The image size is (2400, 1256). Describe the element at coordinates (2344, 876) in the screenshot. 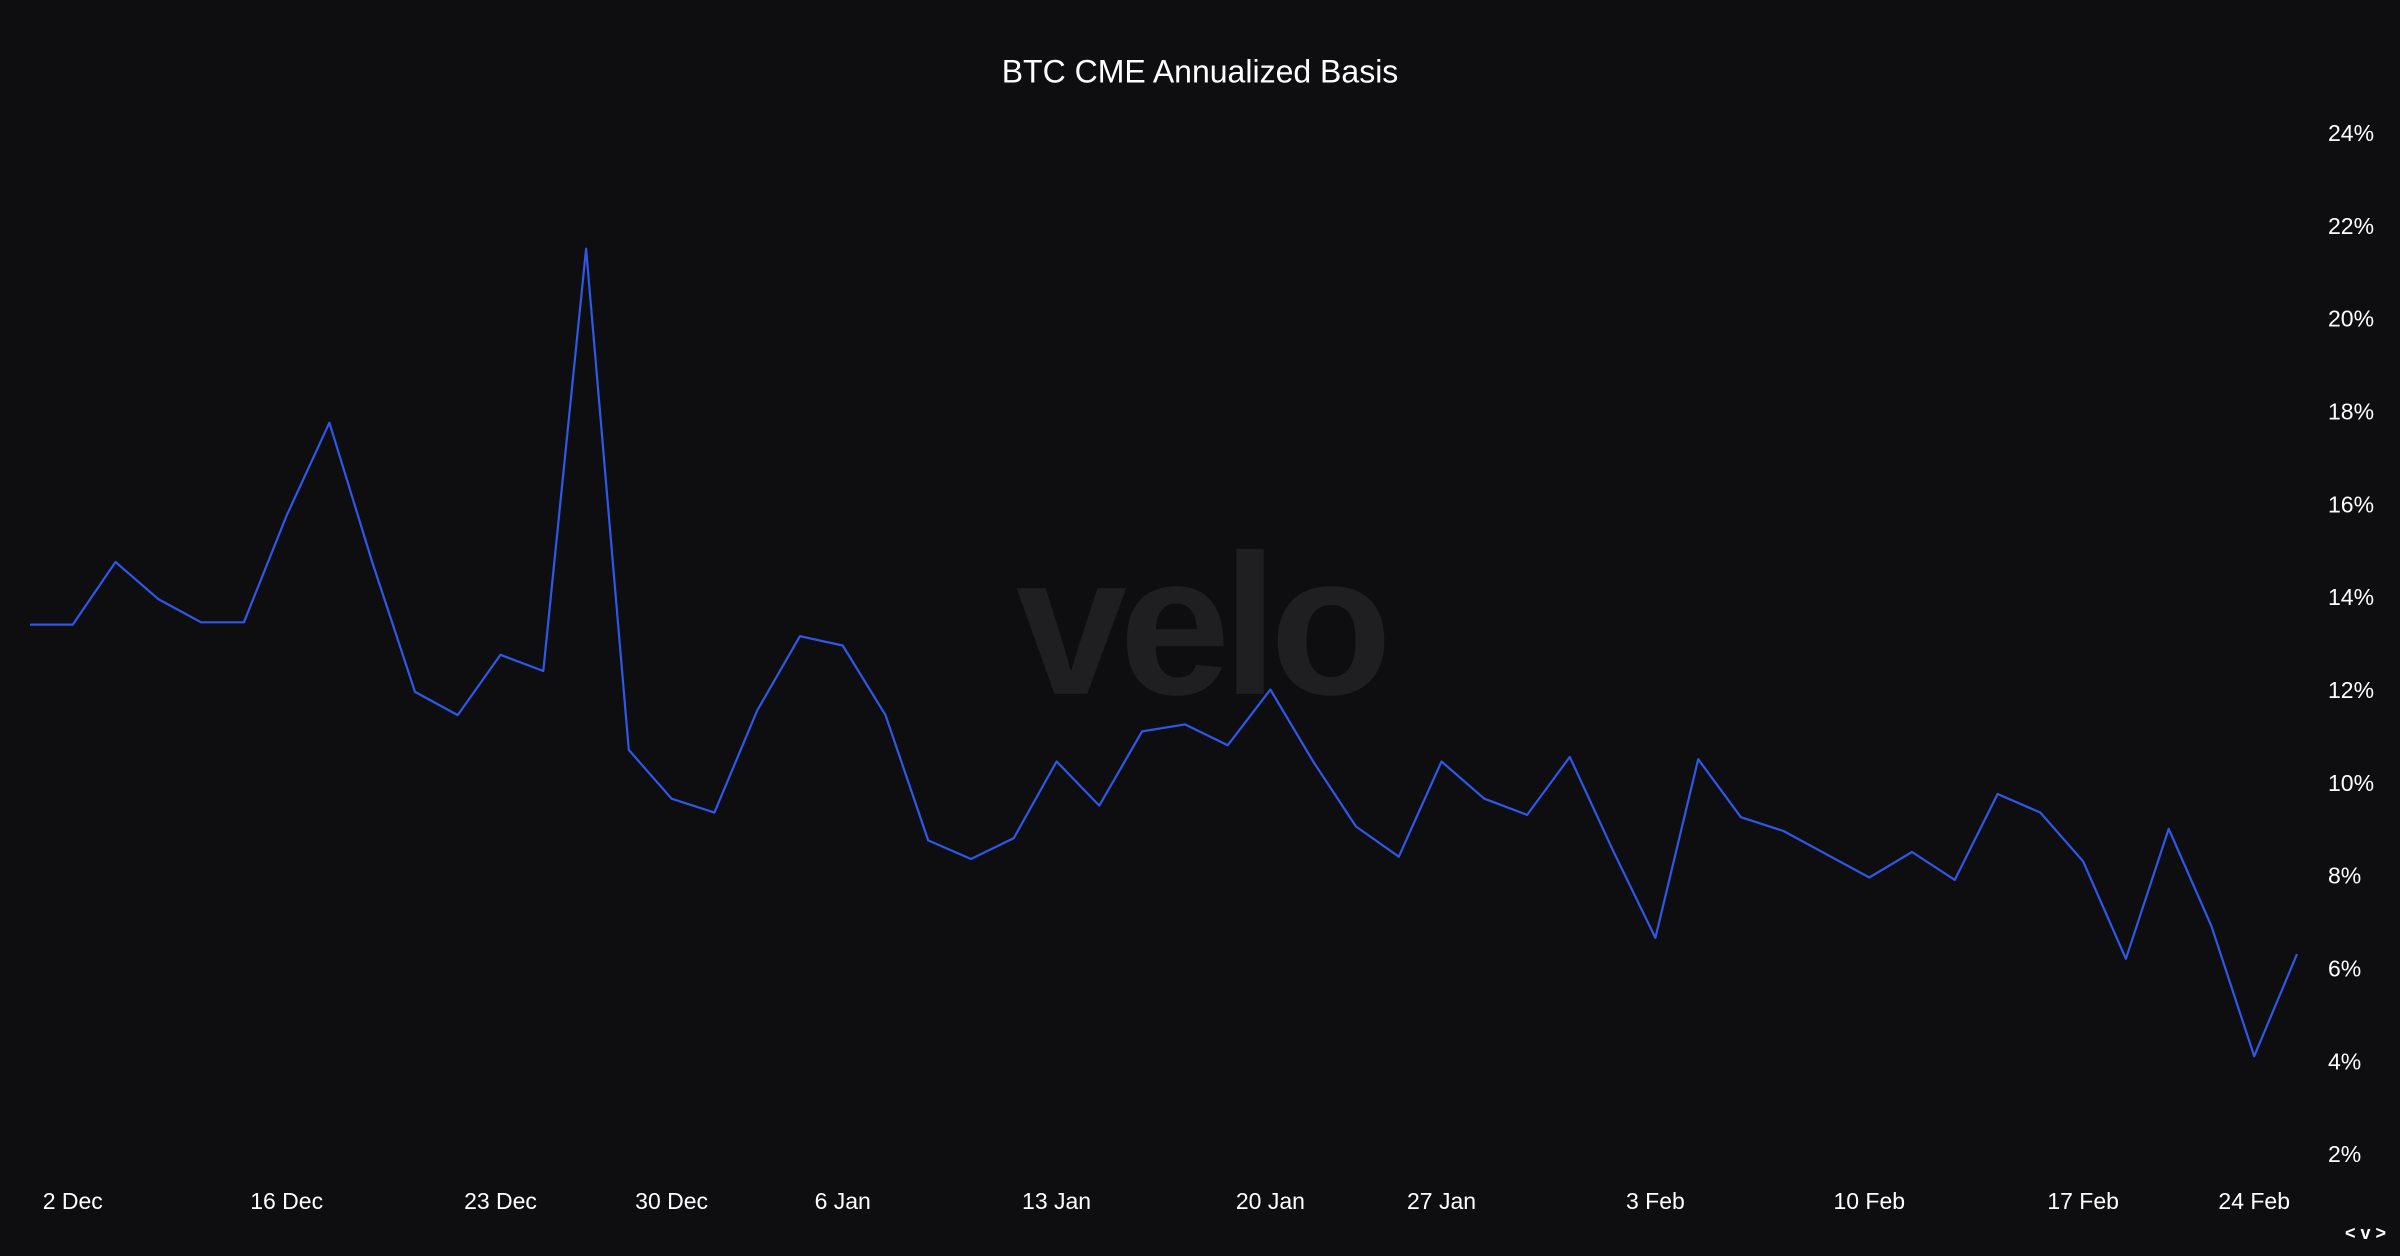

I see `y-tick-label: 8%` at that location.